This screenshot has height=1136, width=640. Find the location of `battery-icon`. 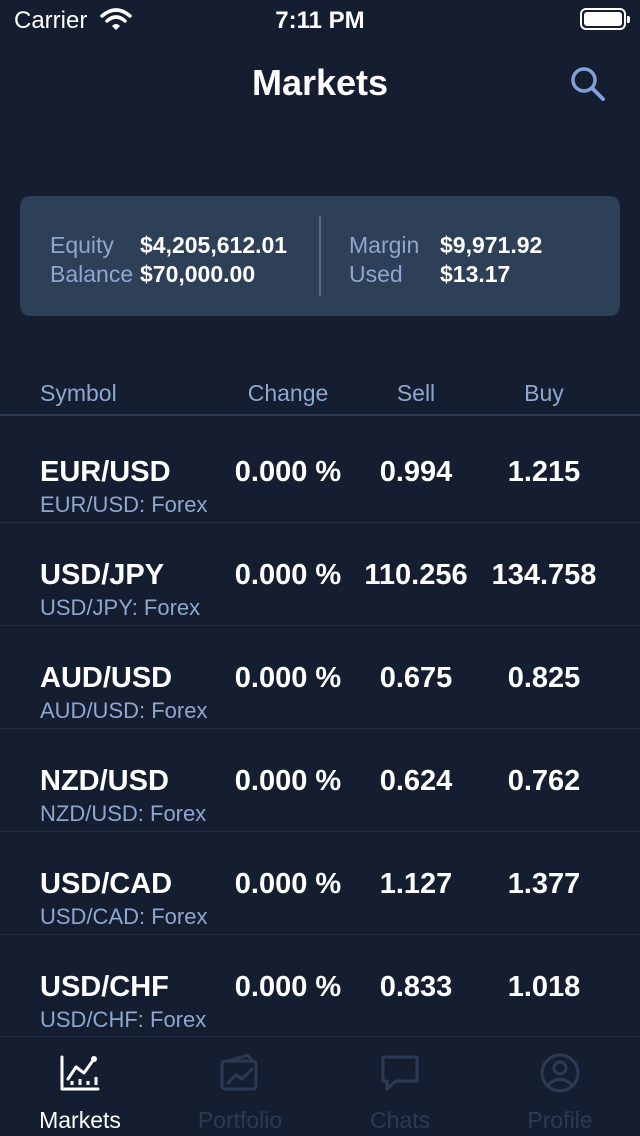

battery-icon is located at coordinates (605, 19).